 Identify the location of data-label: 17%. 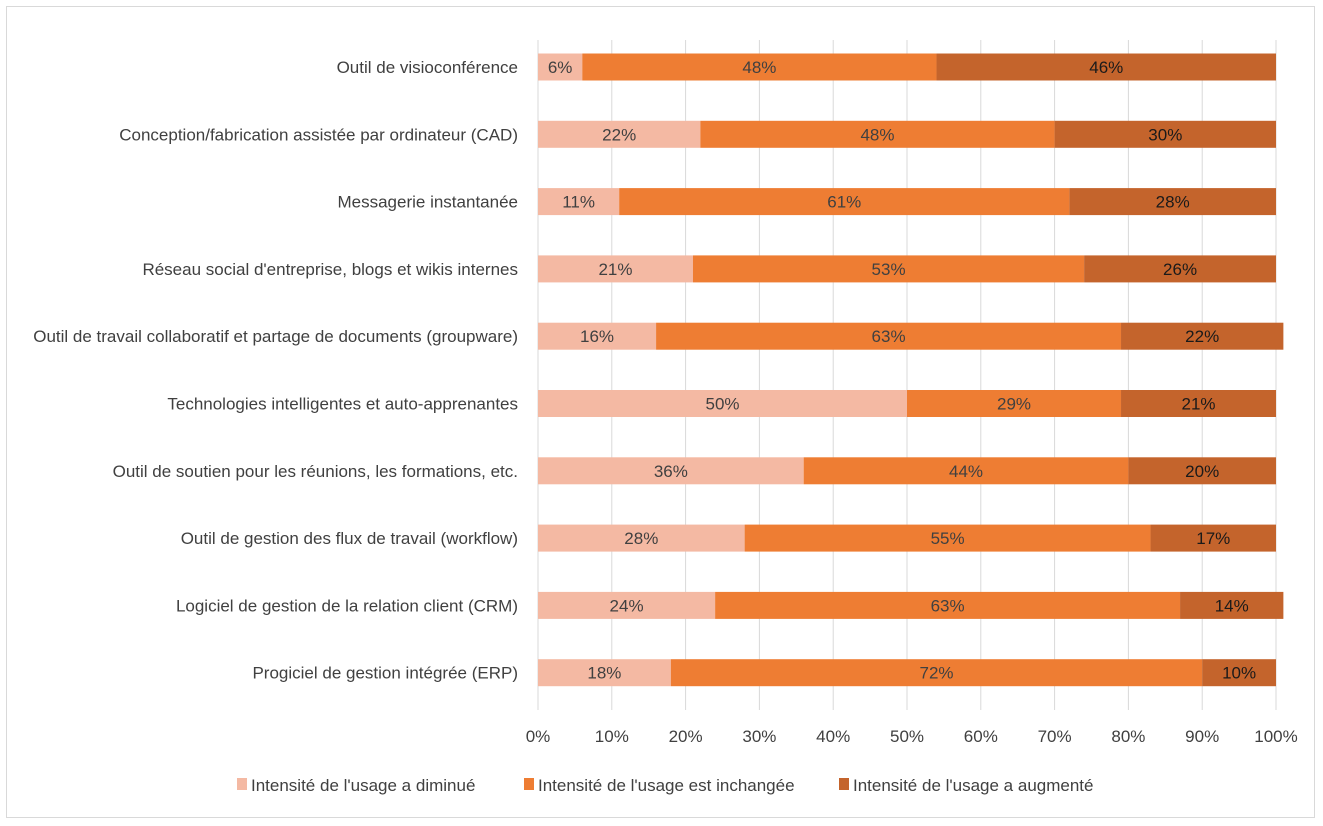
(1213, 538).